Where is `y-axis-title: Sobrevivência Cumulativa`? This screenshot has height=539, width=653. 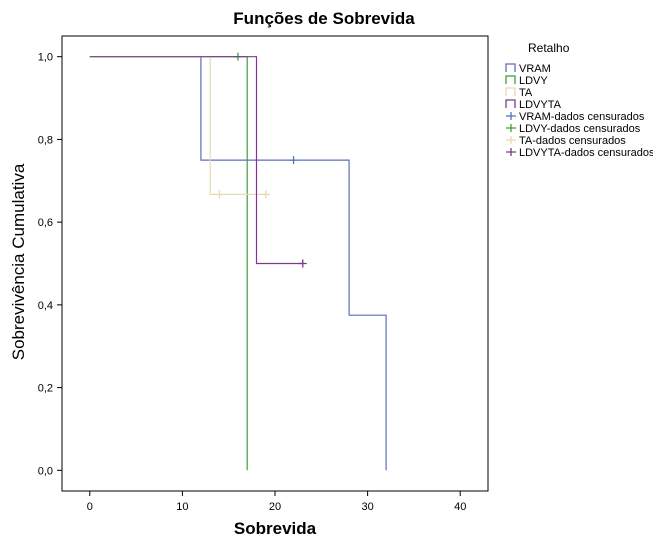
y-axis-title: Sobrevivência Cumulativa is located at coordinates (18, 261).